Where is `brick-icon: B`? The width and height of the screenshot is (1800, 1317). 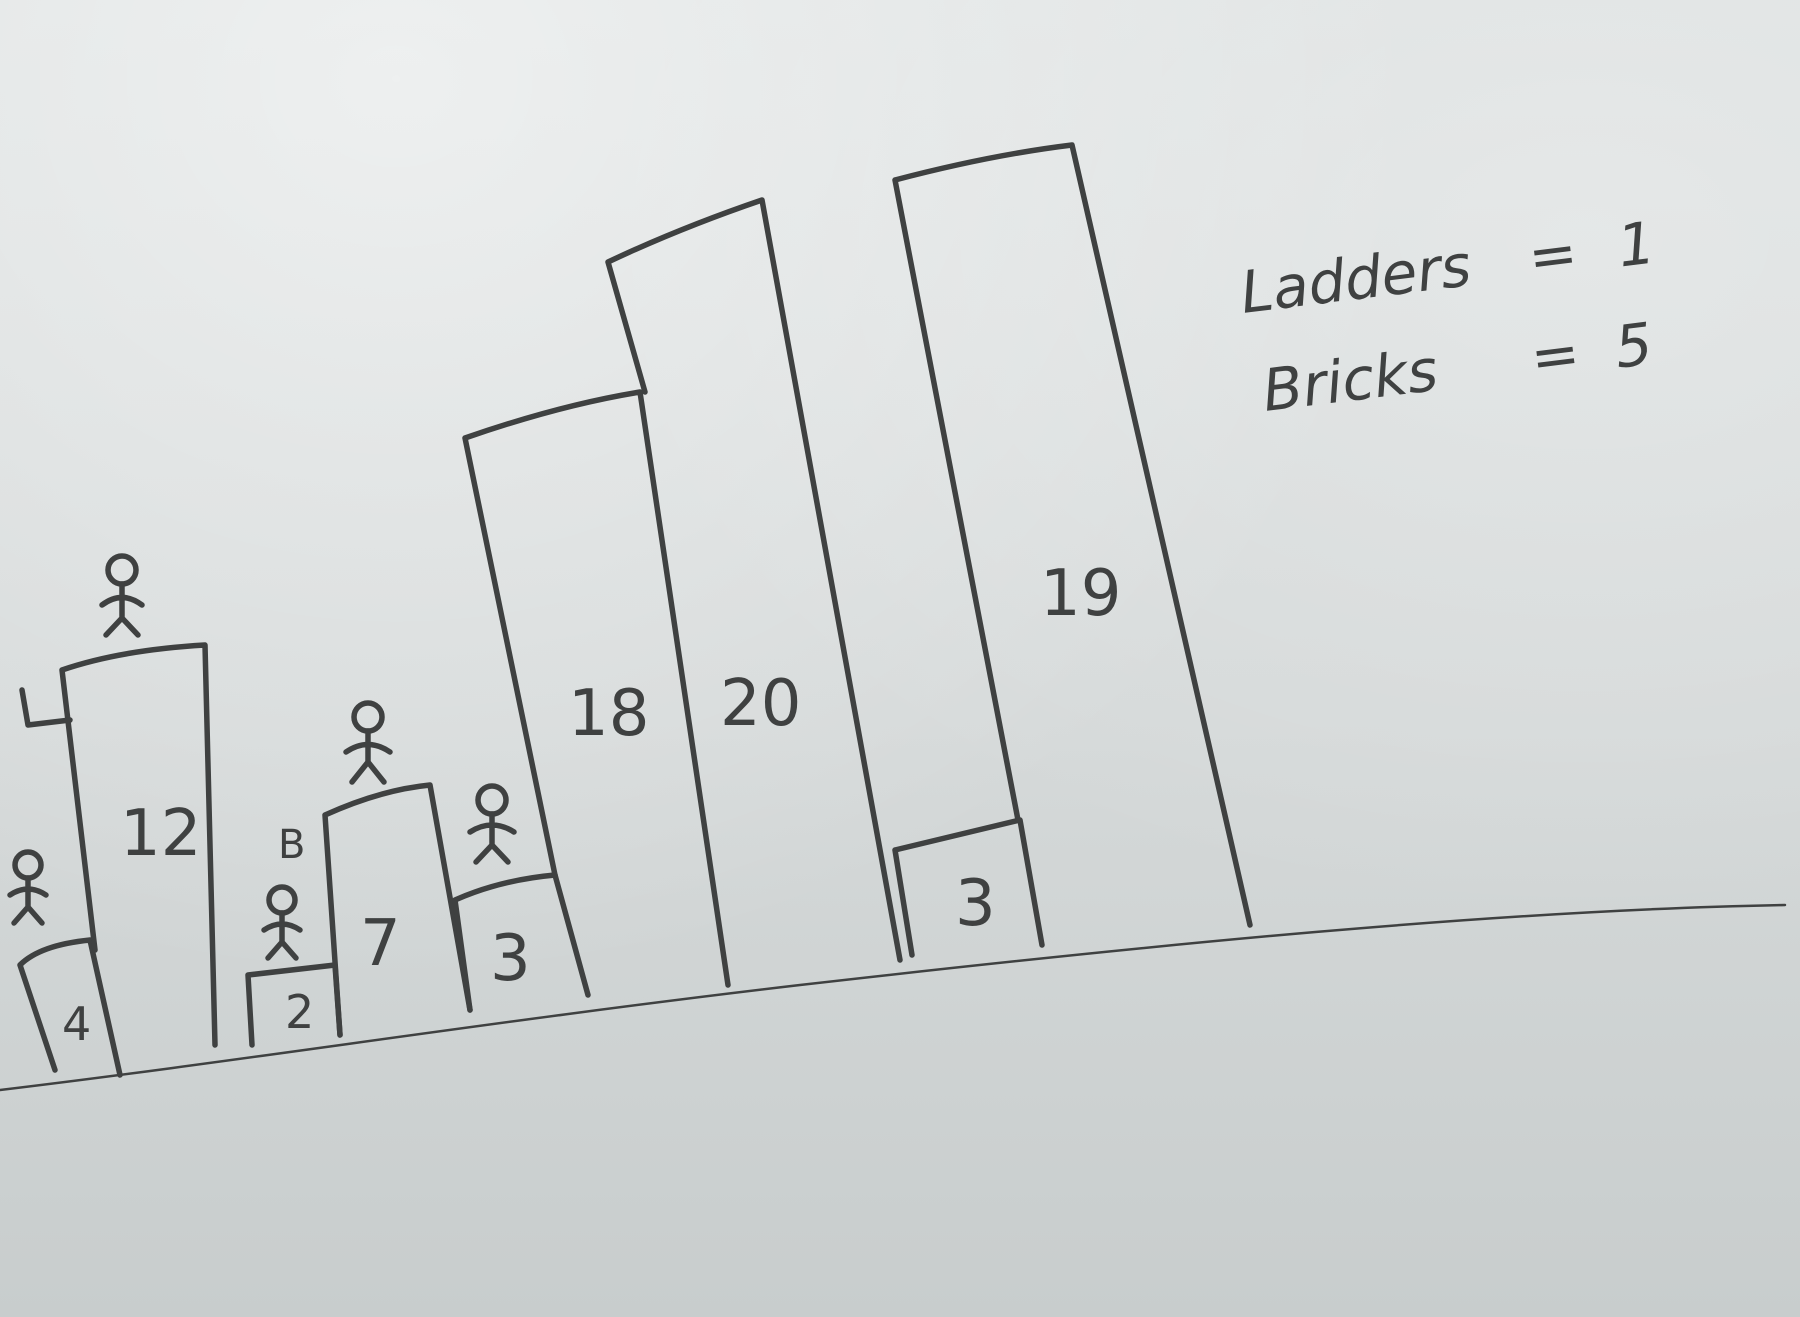
brick-icon: B is located at coordinates (291, 845).